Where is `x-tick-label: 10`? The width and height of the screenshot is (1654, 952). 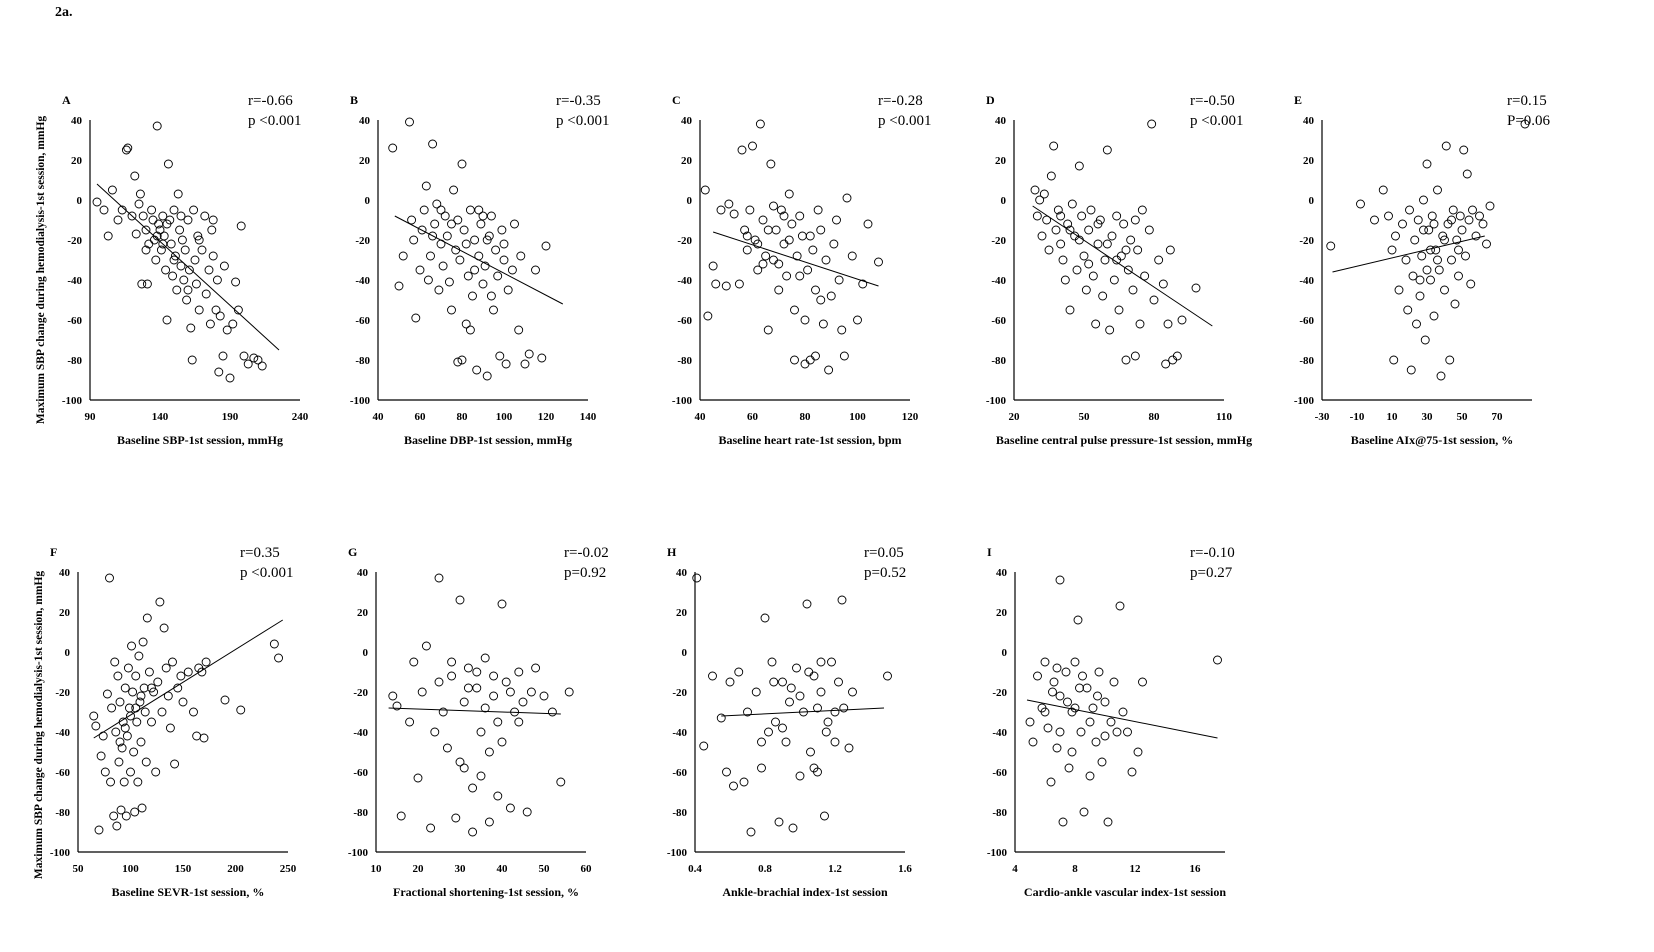 x-tick-label: 10 is located at coordinates (1393, 417).